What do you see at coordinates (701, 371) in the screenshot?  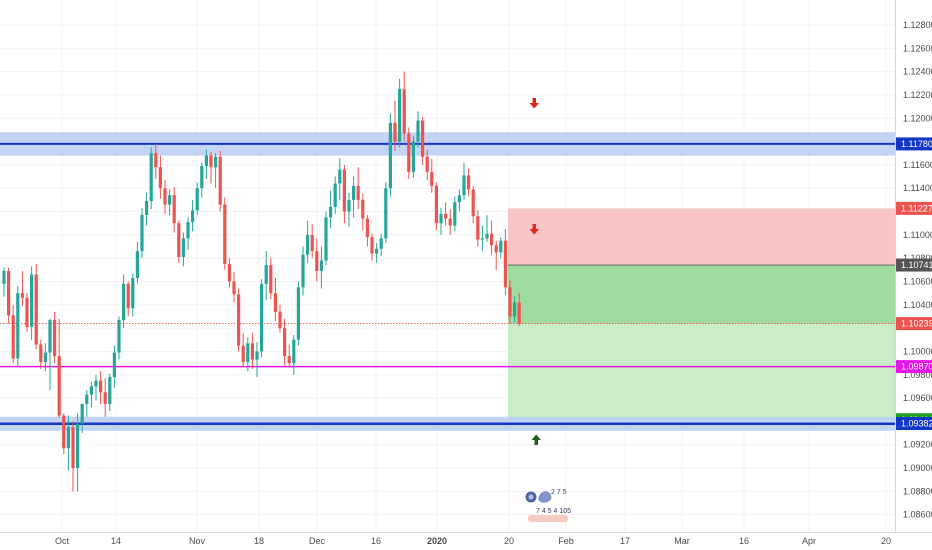 I see `take-profit-zone` at bounding box center [701, 371].